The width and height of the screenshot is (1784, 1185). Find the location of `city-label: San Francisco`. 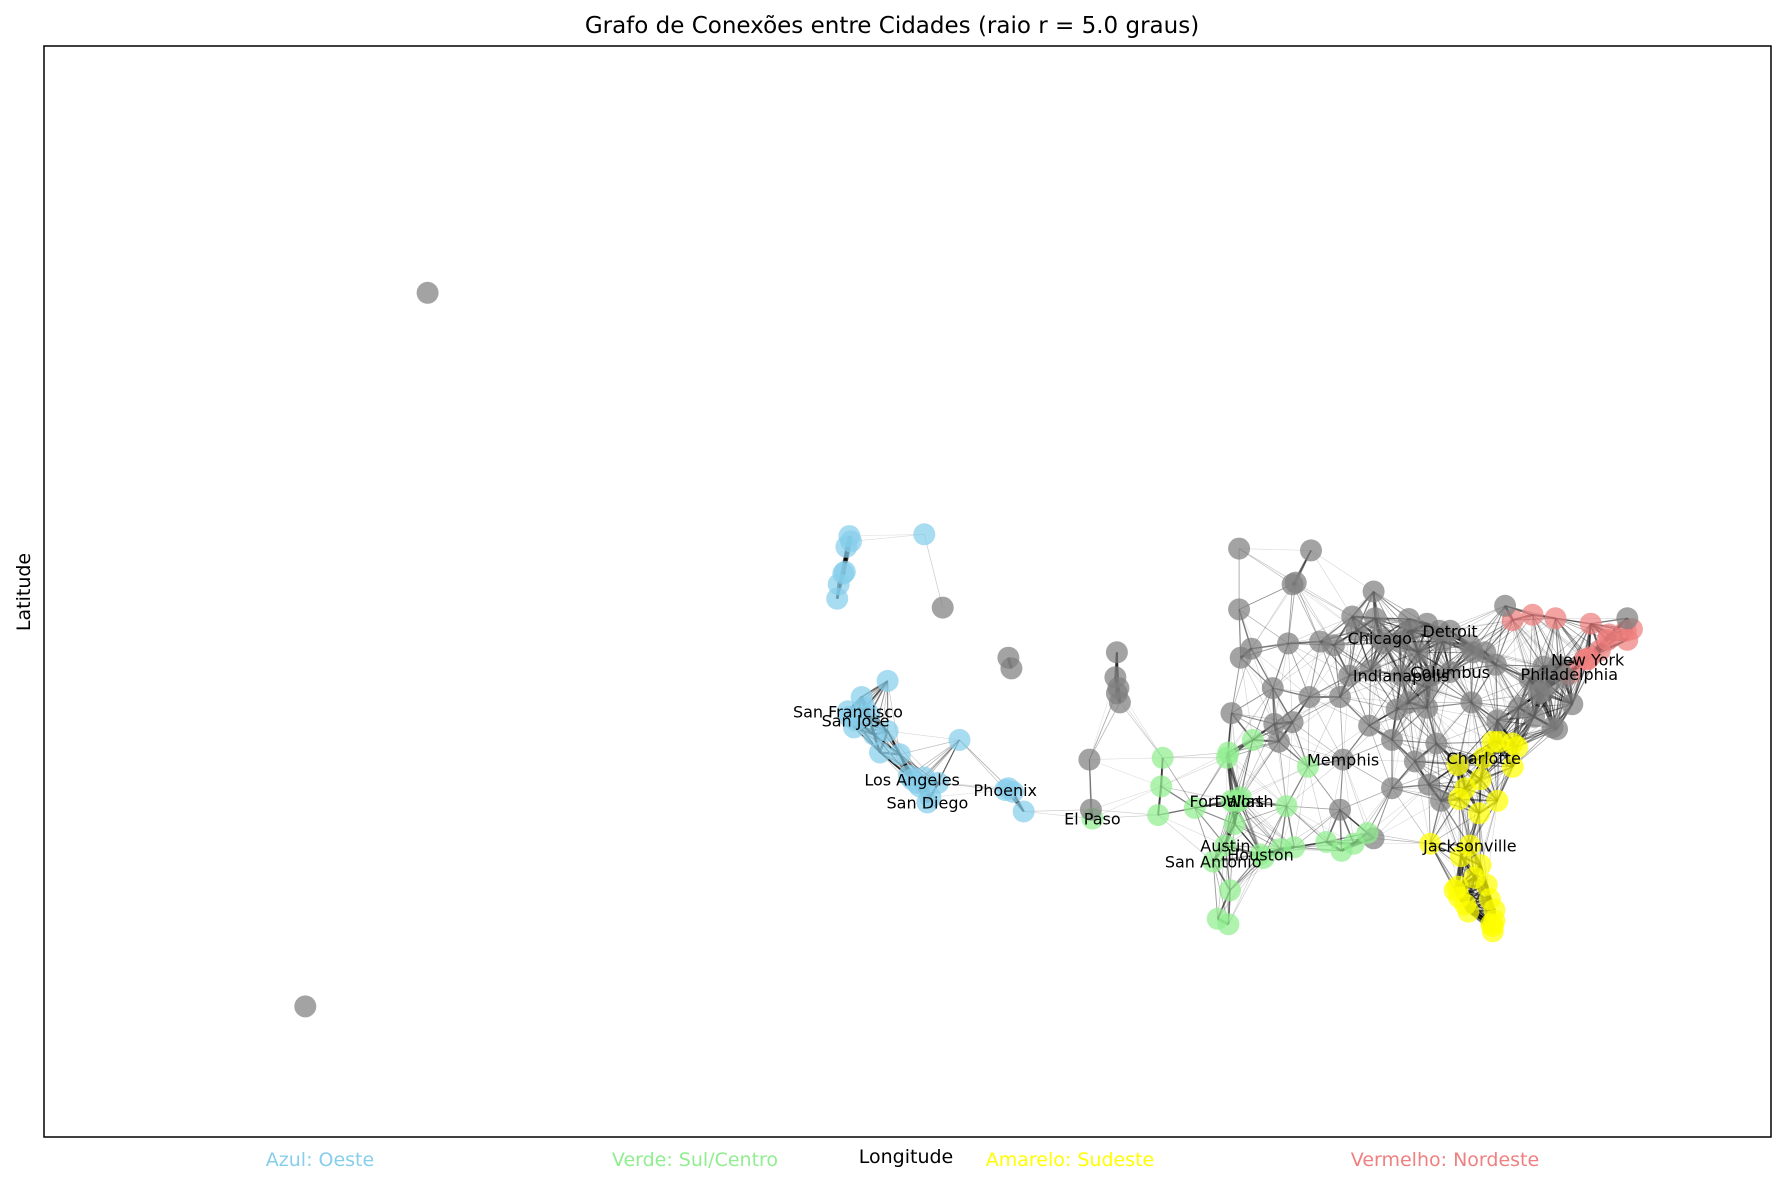

city-label: San Francisco is located at coordinates (848, 711).